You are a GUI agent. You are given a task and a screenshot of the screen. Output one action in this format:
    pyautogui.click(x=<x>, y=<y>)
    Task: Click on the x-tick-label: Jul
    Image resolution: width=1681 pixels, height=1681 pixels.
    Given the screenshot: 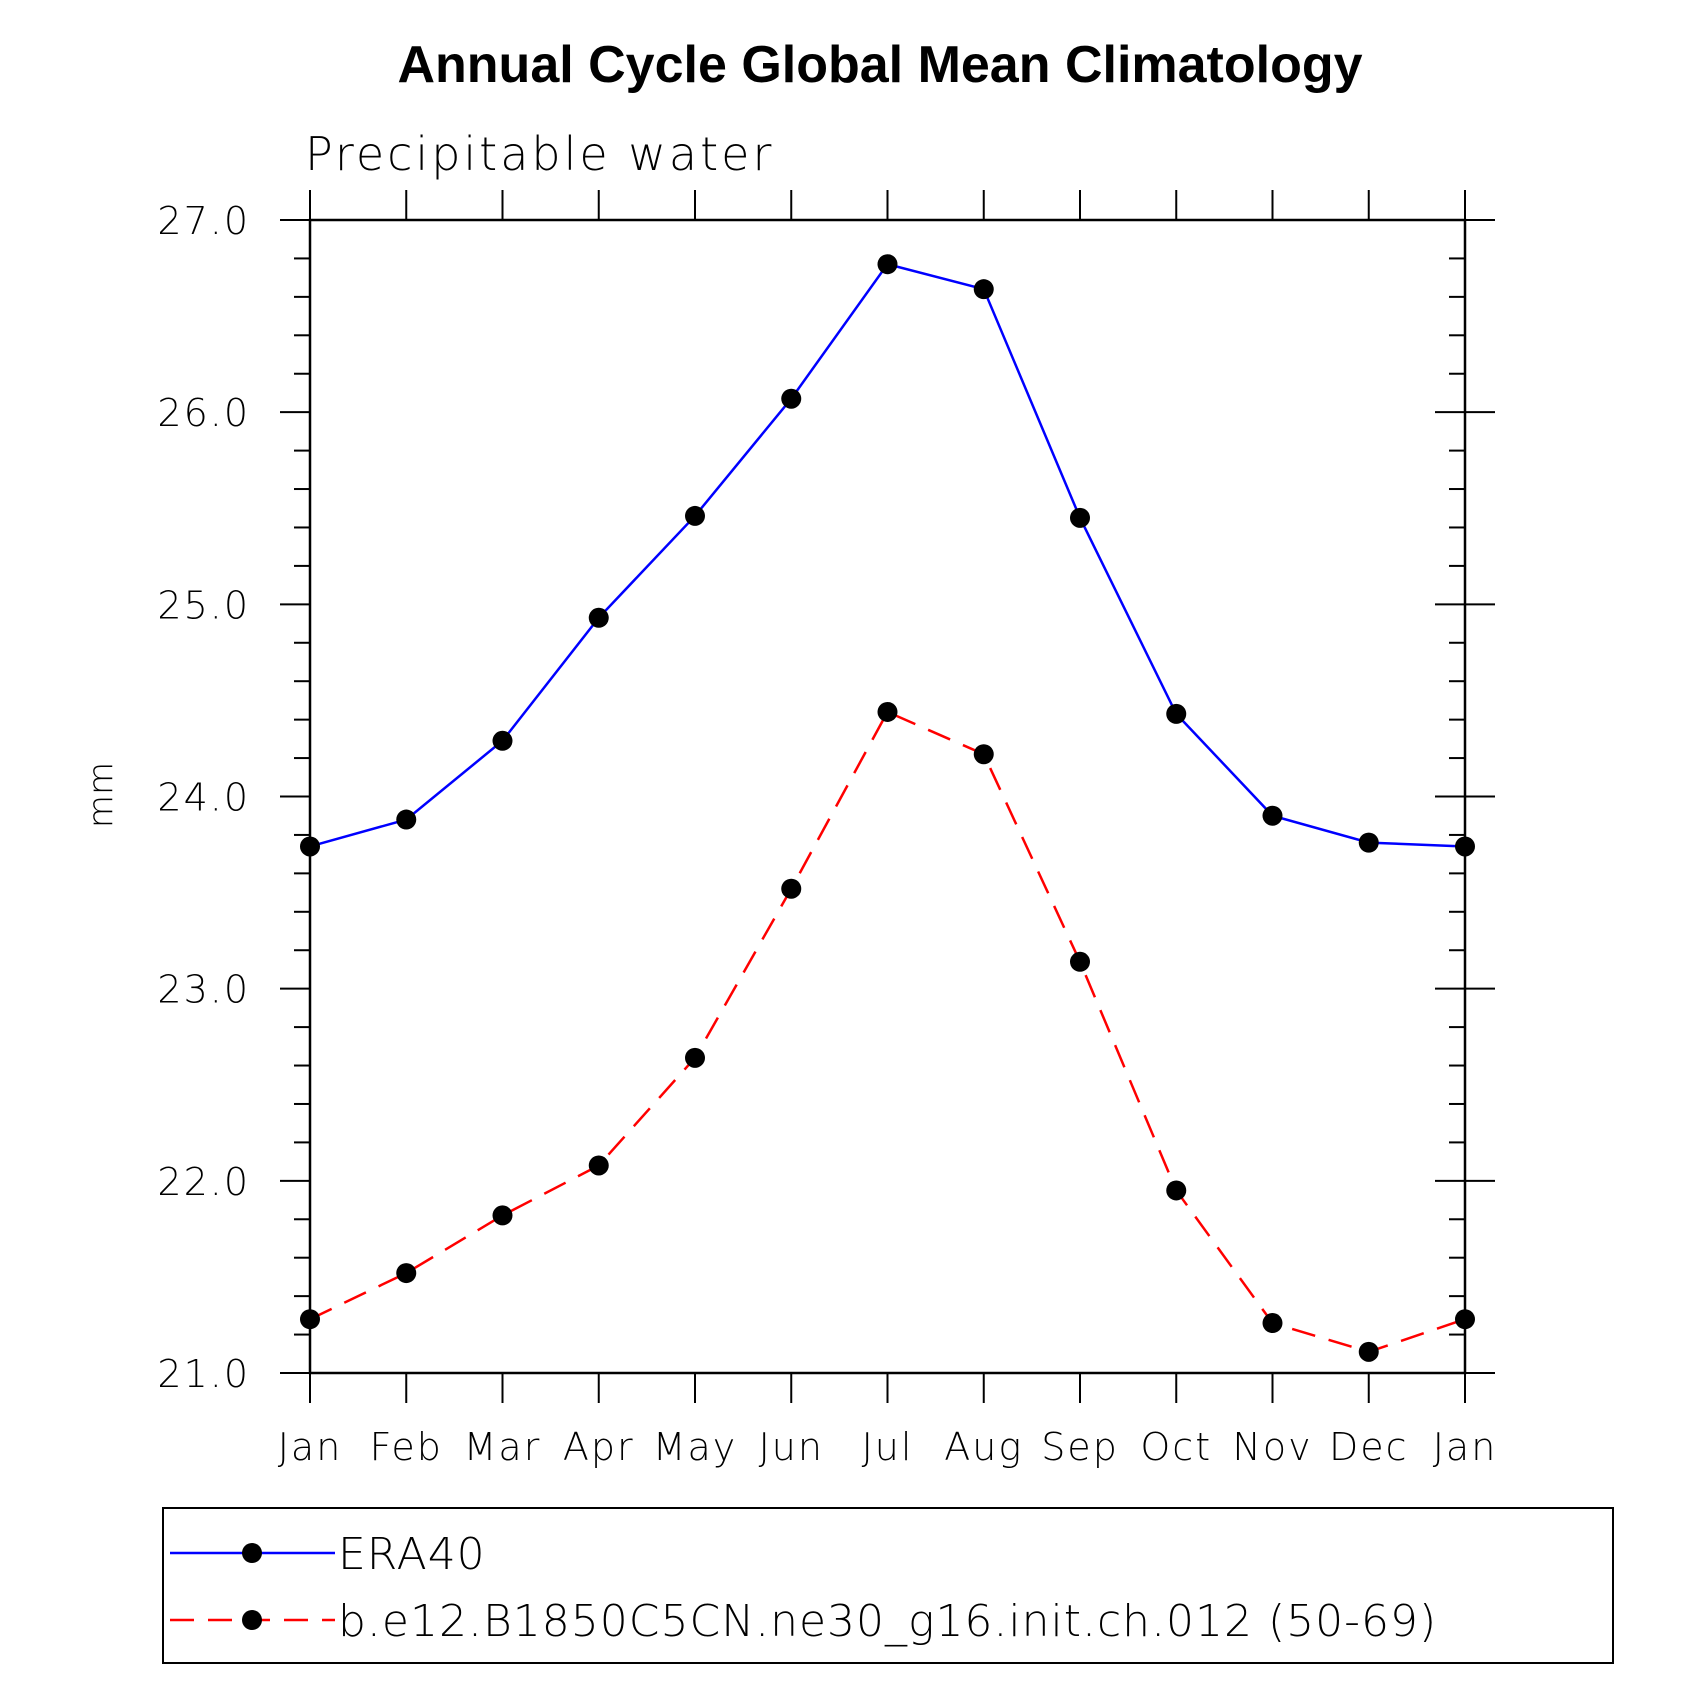 What is the action you would take?
    pyautogui.click(x=888, y=1447)
    